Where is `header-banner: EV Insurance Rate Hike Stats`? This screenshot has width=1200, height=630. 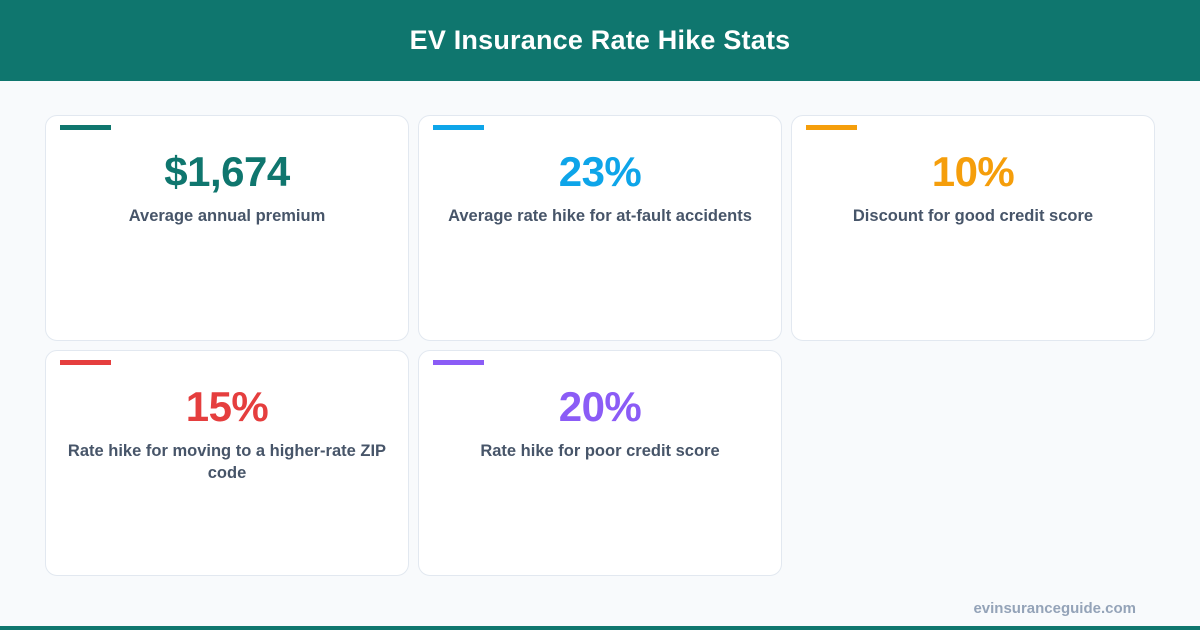
header-banner: EV Insurance Rate Hike Stats is located at coordinates (600, 40).